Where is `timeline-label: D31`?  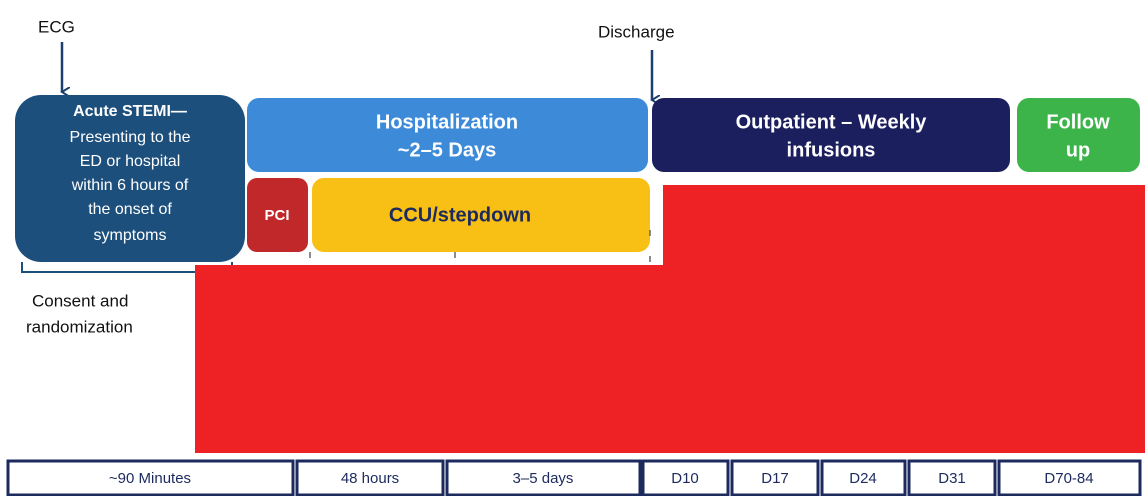
timeline-label: D31 is located at coordinates (952, 478).